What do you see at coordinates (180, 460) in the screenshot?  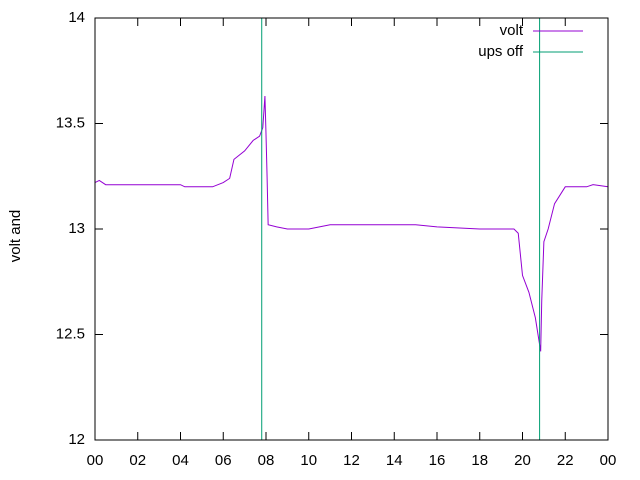 I see `x-tick-label: 04` at bounding box center [180, 460].